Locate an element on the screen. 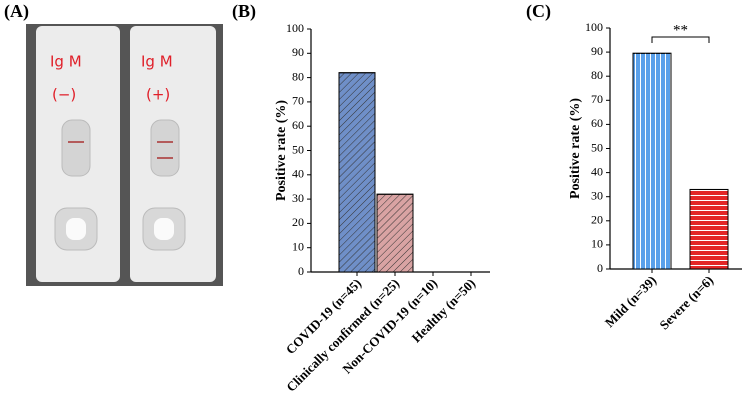 The image size is (750, 414). annotation: ** is located at coordinates (680, 30).